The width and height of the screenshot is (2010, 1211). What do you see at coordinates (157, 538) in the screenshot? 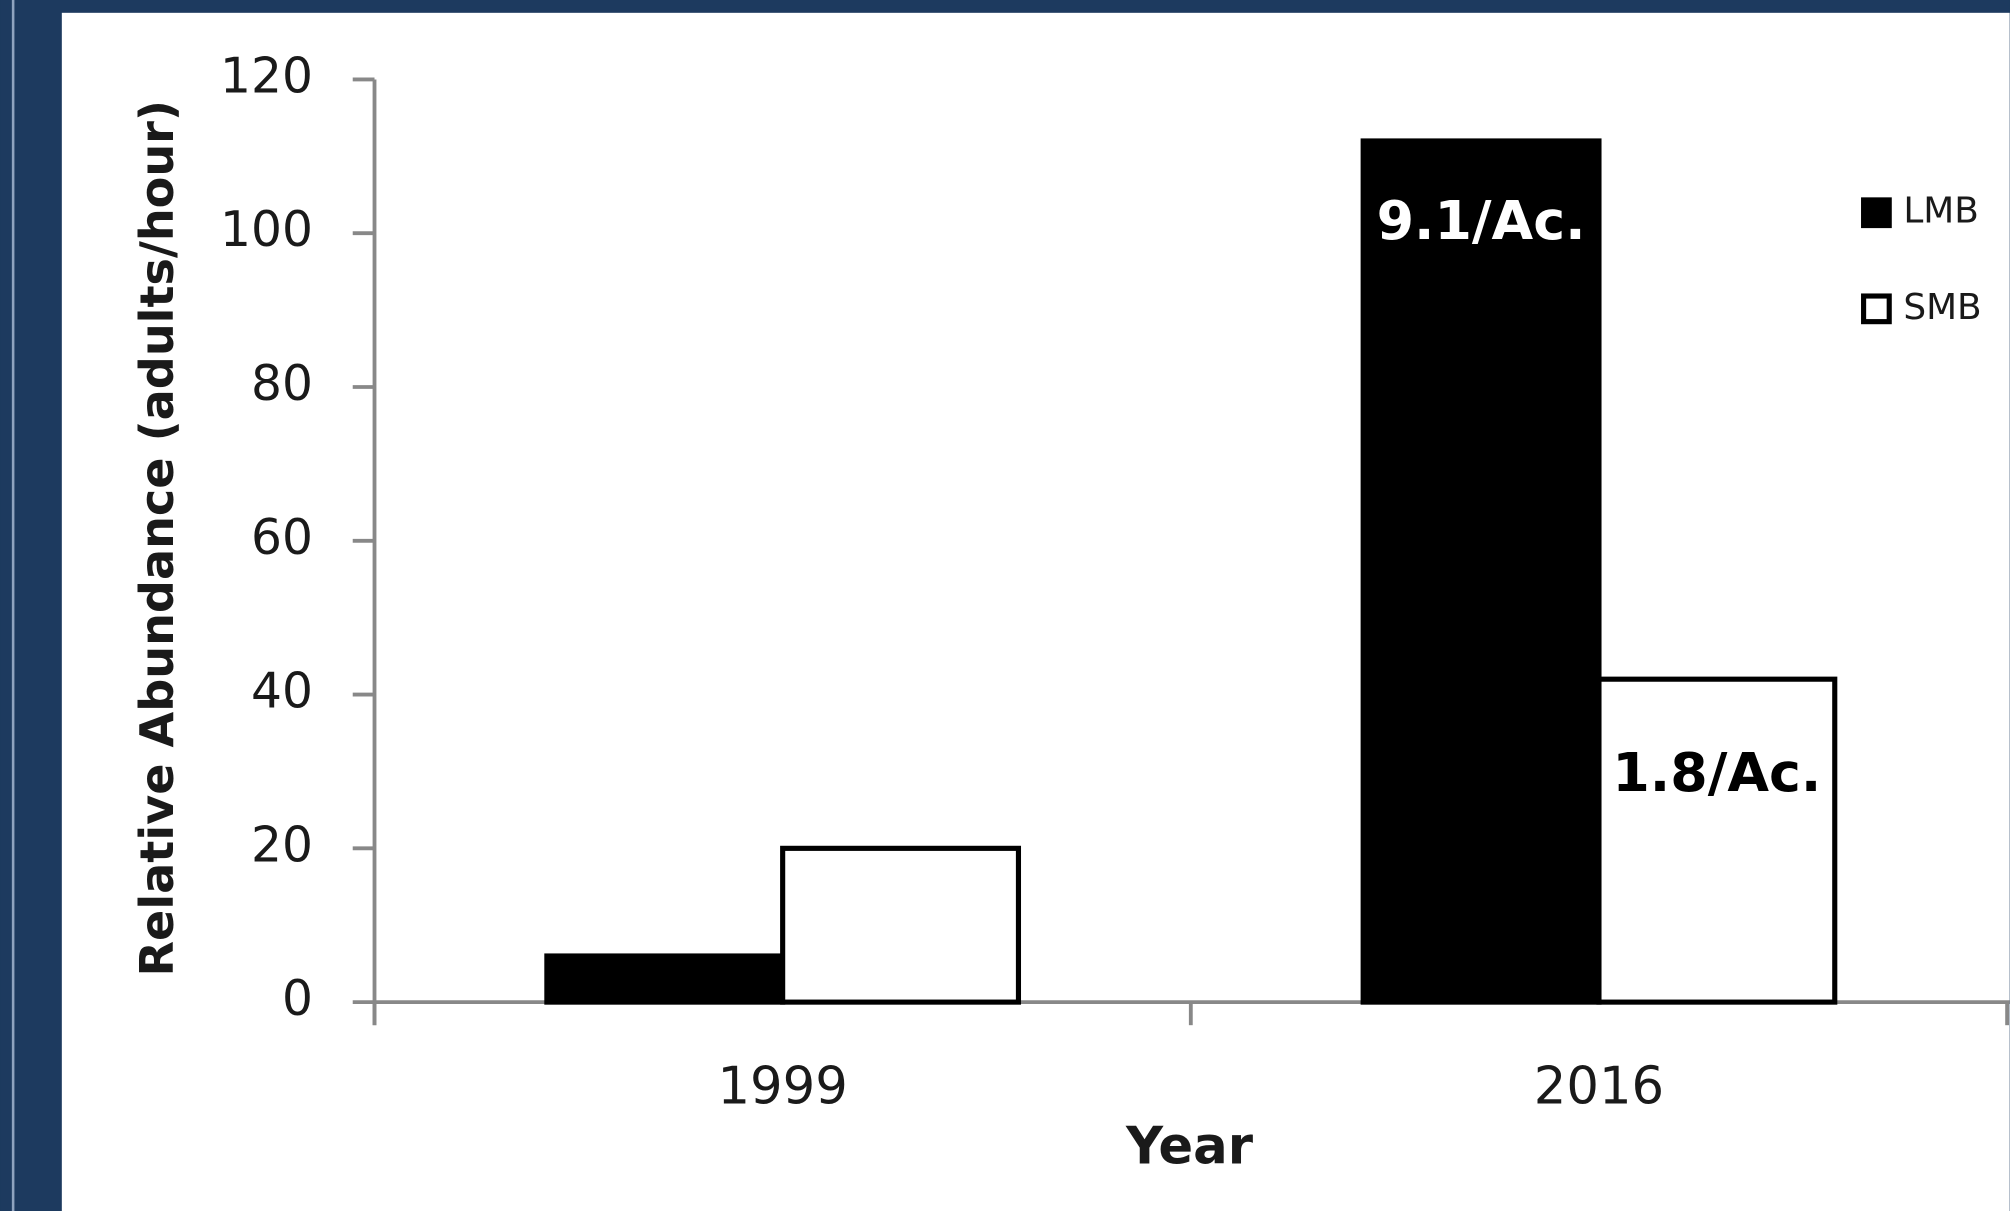
I see `y-axis-label: Relative Abundance (adults/hour)` at bounding box center [157, 538].